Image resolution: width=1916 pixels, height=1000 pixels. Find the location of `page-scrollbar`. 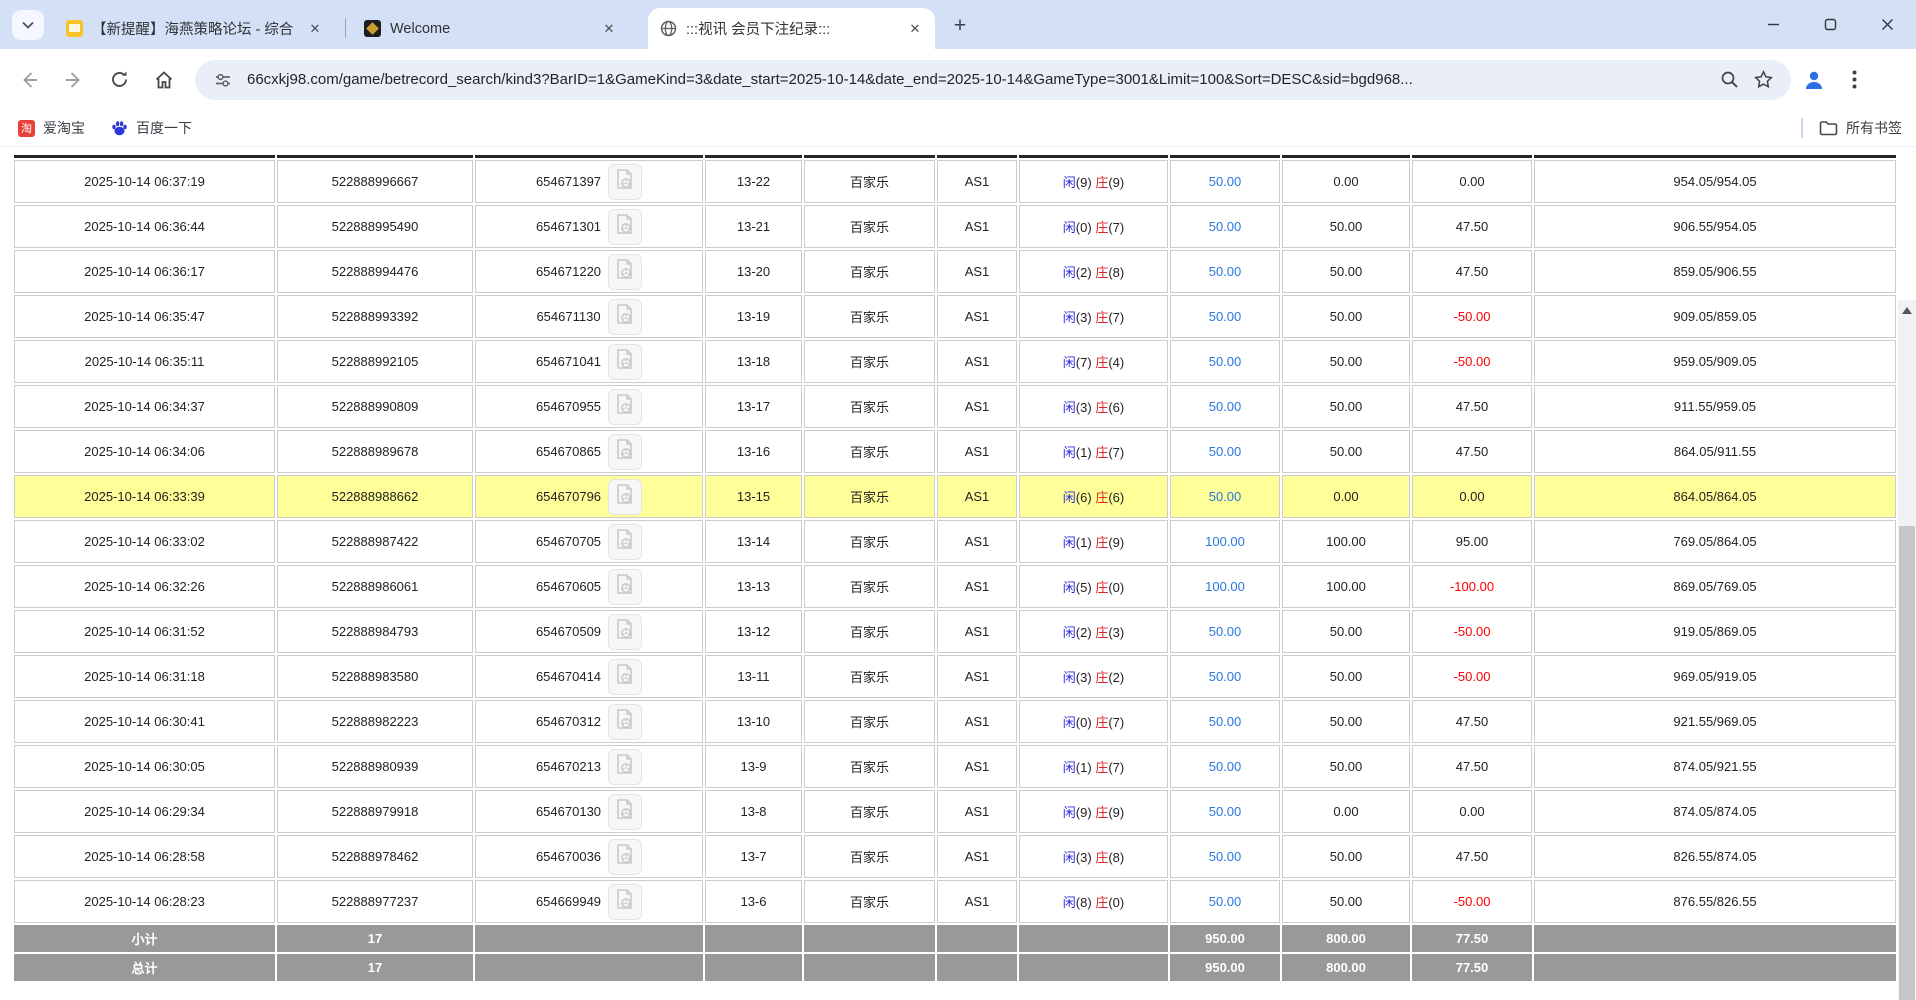

page-scrollbar is located at coordinates (1907, 650).